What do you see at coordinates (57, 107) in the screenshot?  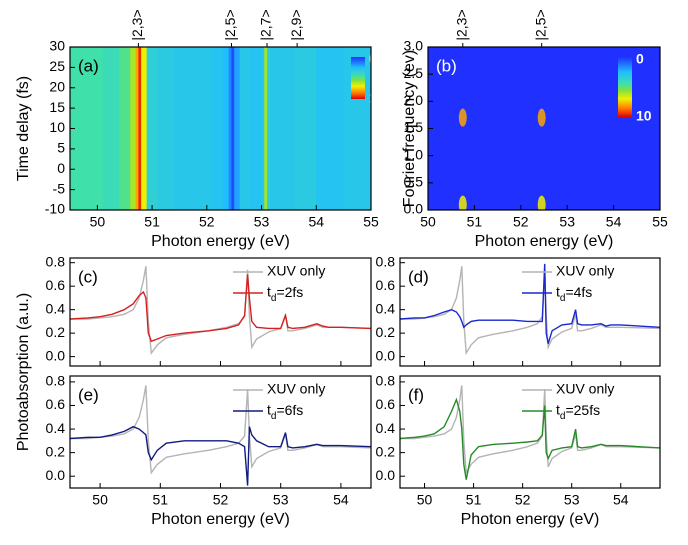 I see `y-tick-label: 15` at bounding box center [57, 107].